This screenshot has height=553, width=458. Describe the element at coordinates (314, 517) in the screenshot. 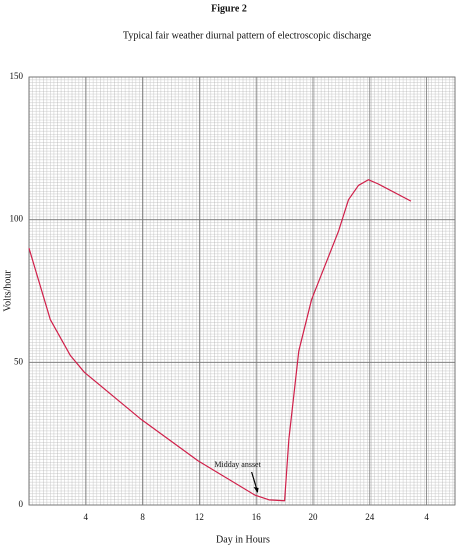

I see `x-tick-label: 20` at that location.